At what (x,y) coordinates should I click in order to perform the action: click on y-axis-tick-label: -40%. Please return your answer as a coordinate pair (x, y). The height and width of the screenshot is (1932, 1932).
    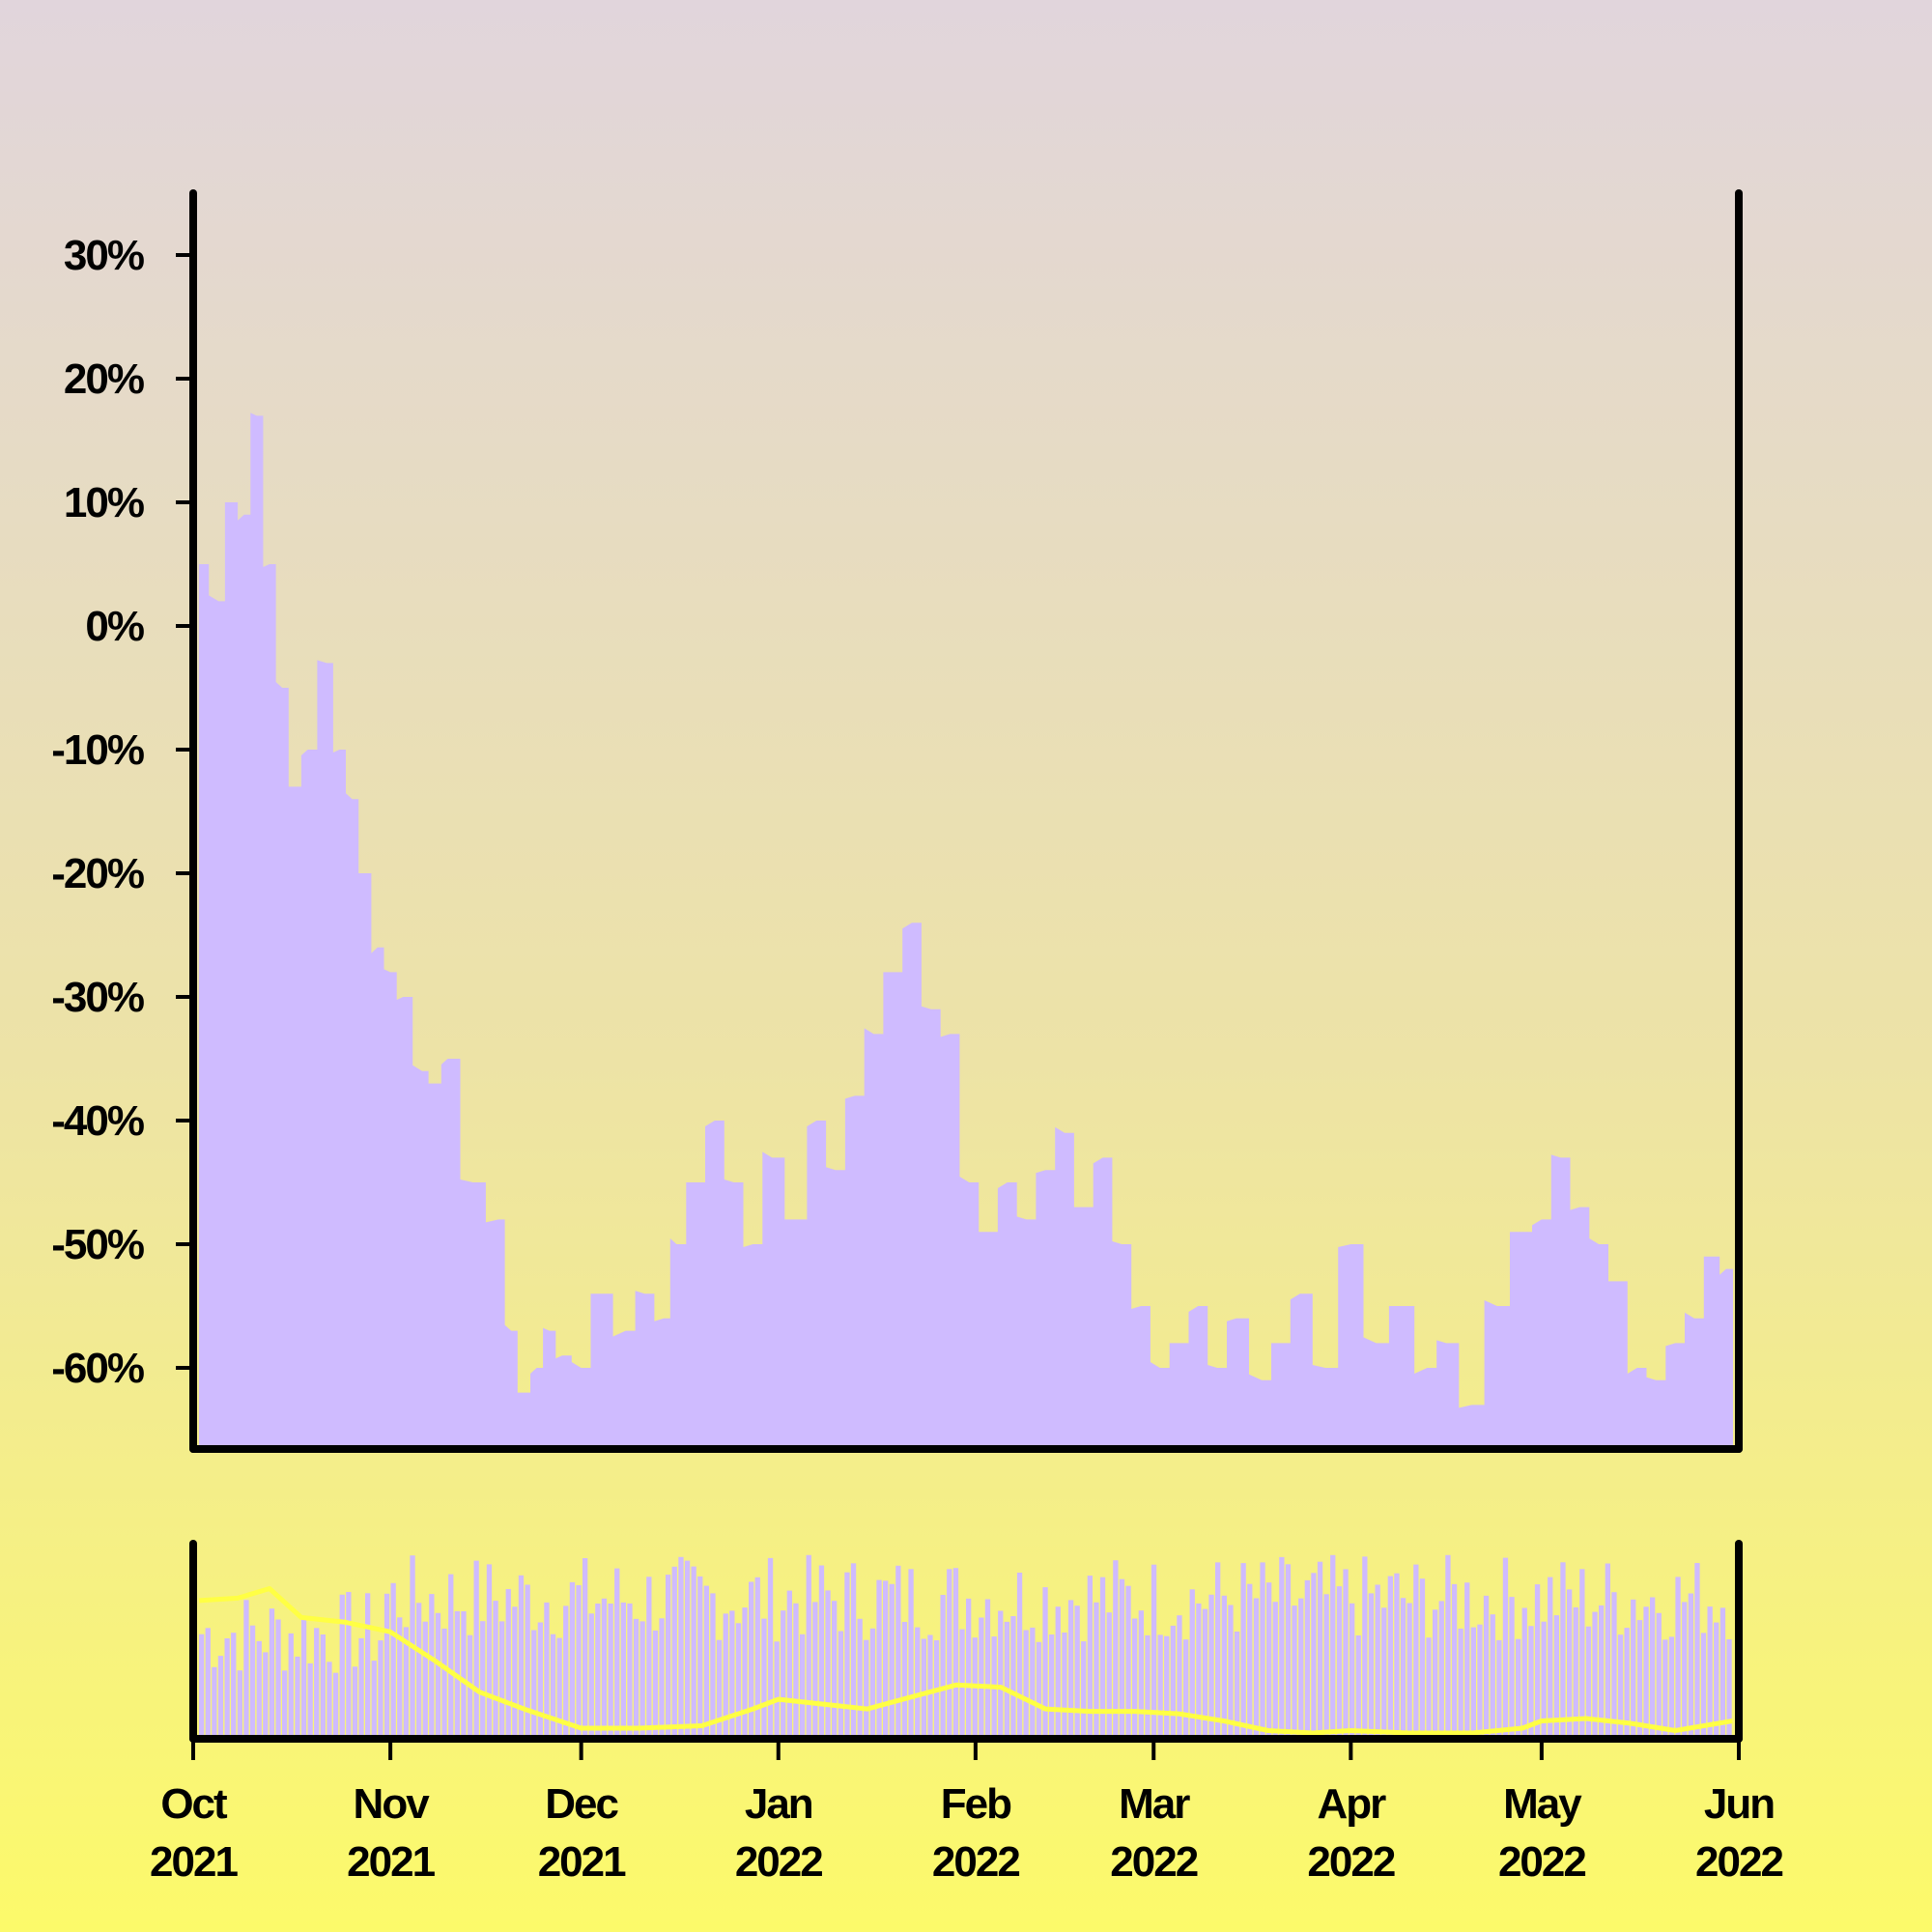
    Looking at the image, I should click on (97, 1121).